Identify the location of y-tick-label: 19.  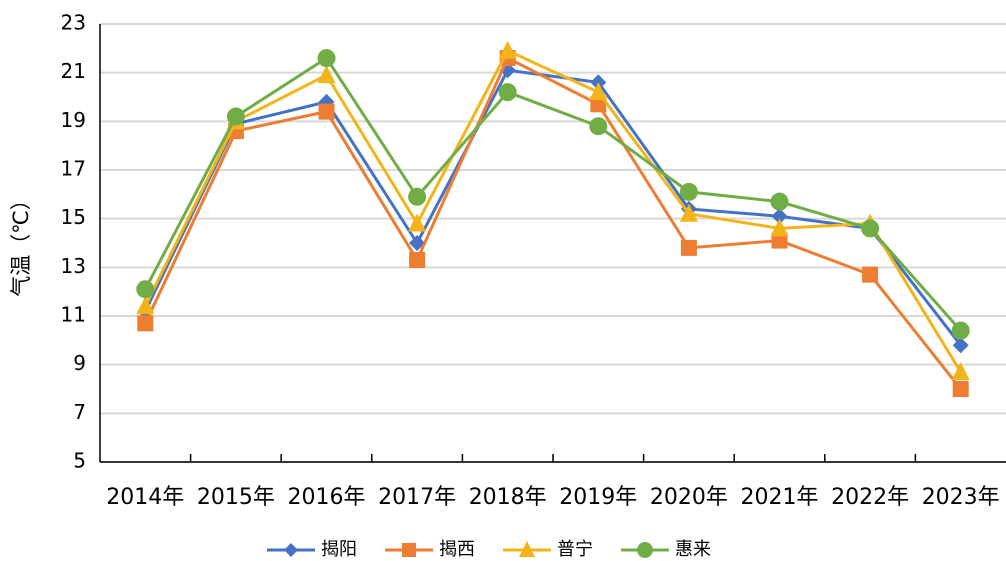
(73, 120).